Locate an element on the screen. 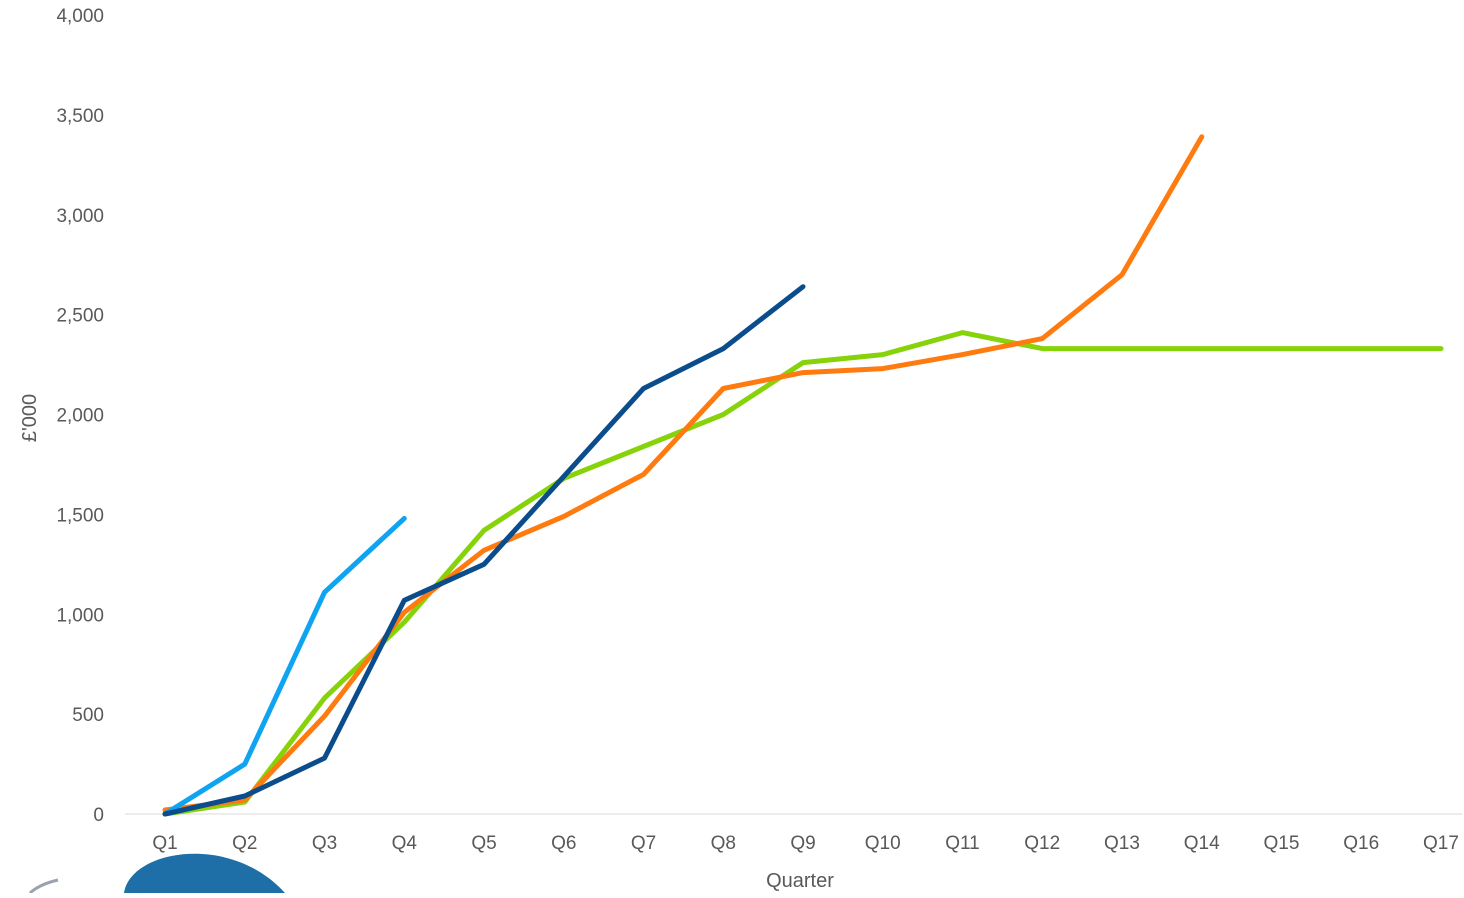  y-tick-label: 1,000 is located at coordinates (80, 615).